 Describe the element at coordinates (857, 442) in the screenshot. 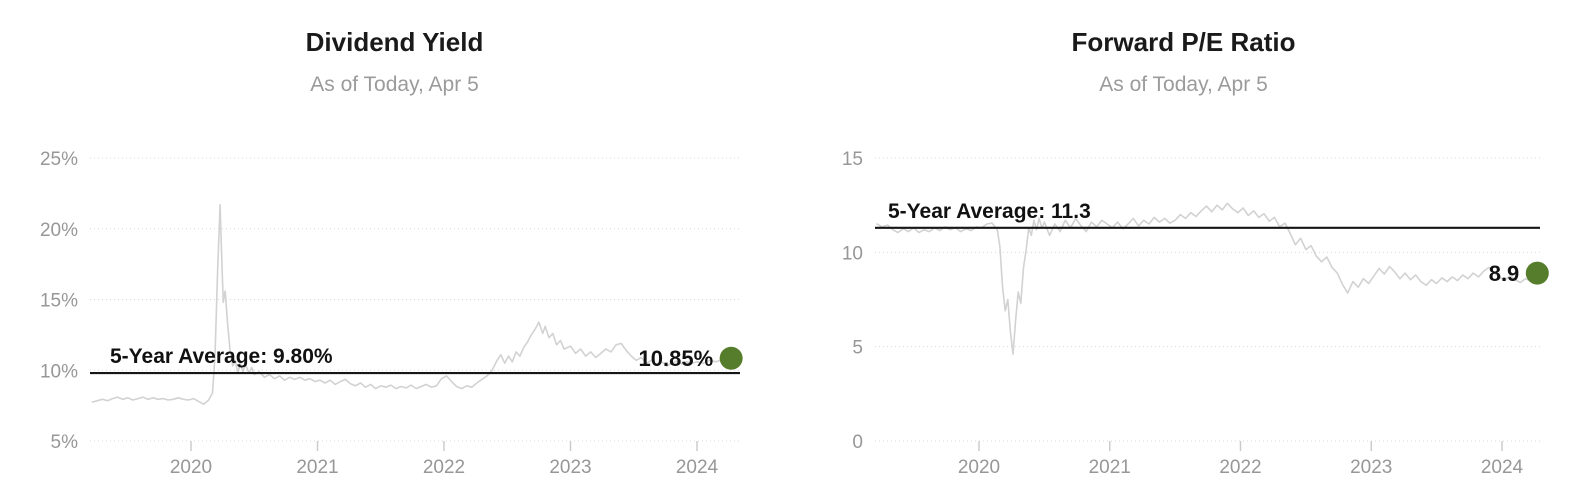

I see `y-tick-label: 0` at that location.